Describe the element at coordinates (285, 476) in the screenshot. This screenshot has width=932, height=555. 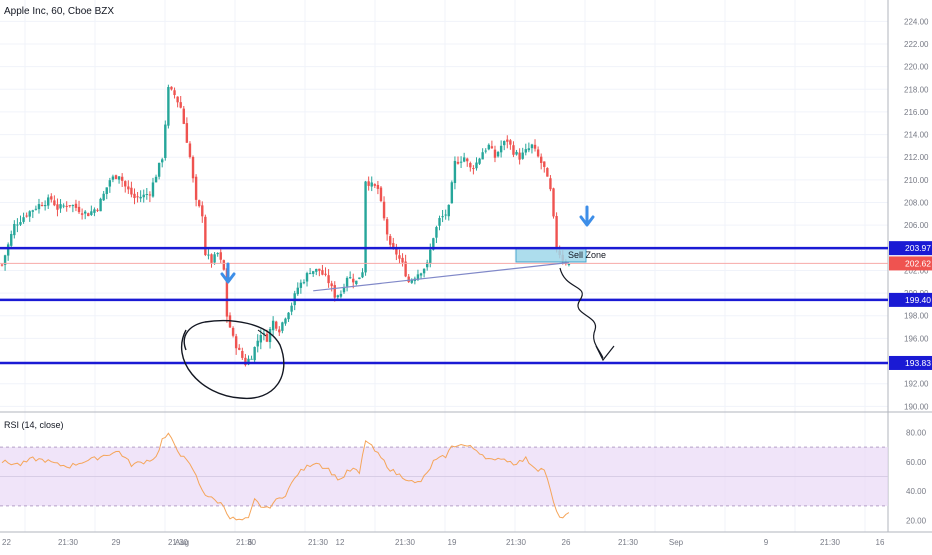
I see `rsi-line` at that location.